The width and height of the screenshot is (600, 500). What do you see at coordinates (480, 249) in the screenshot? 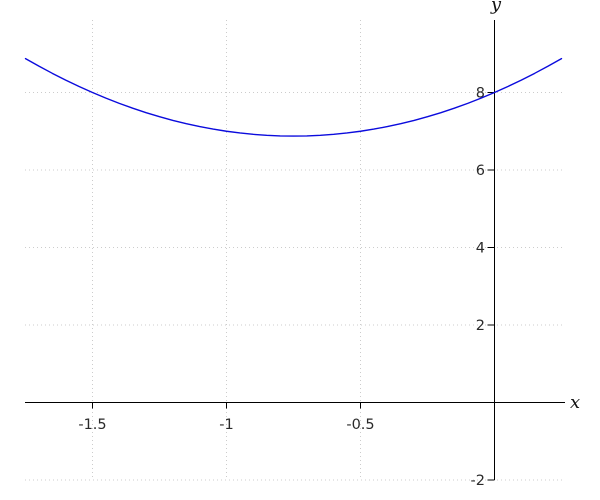
I see `y-tick-label: 4` at bounding box center [480, 249].